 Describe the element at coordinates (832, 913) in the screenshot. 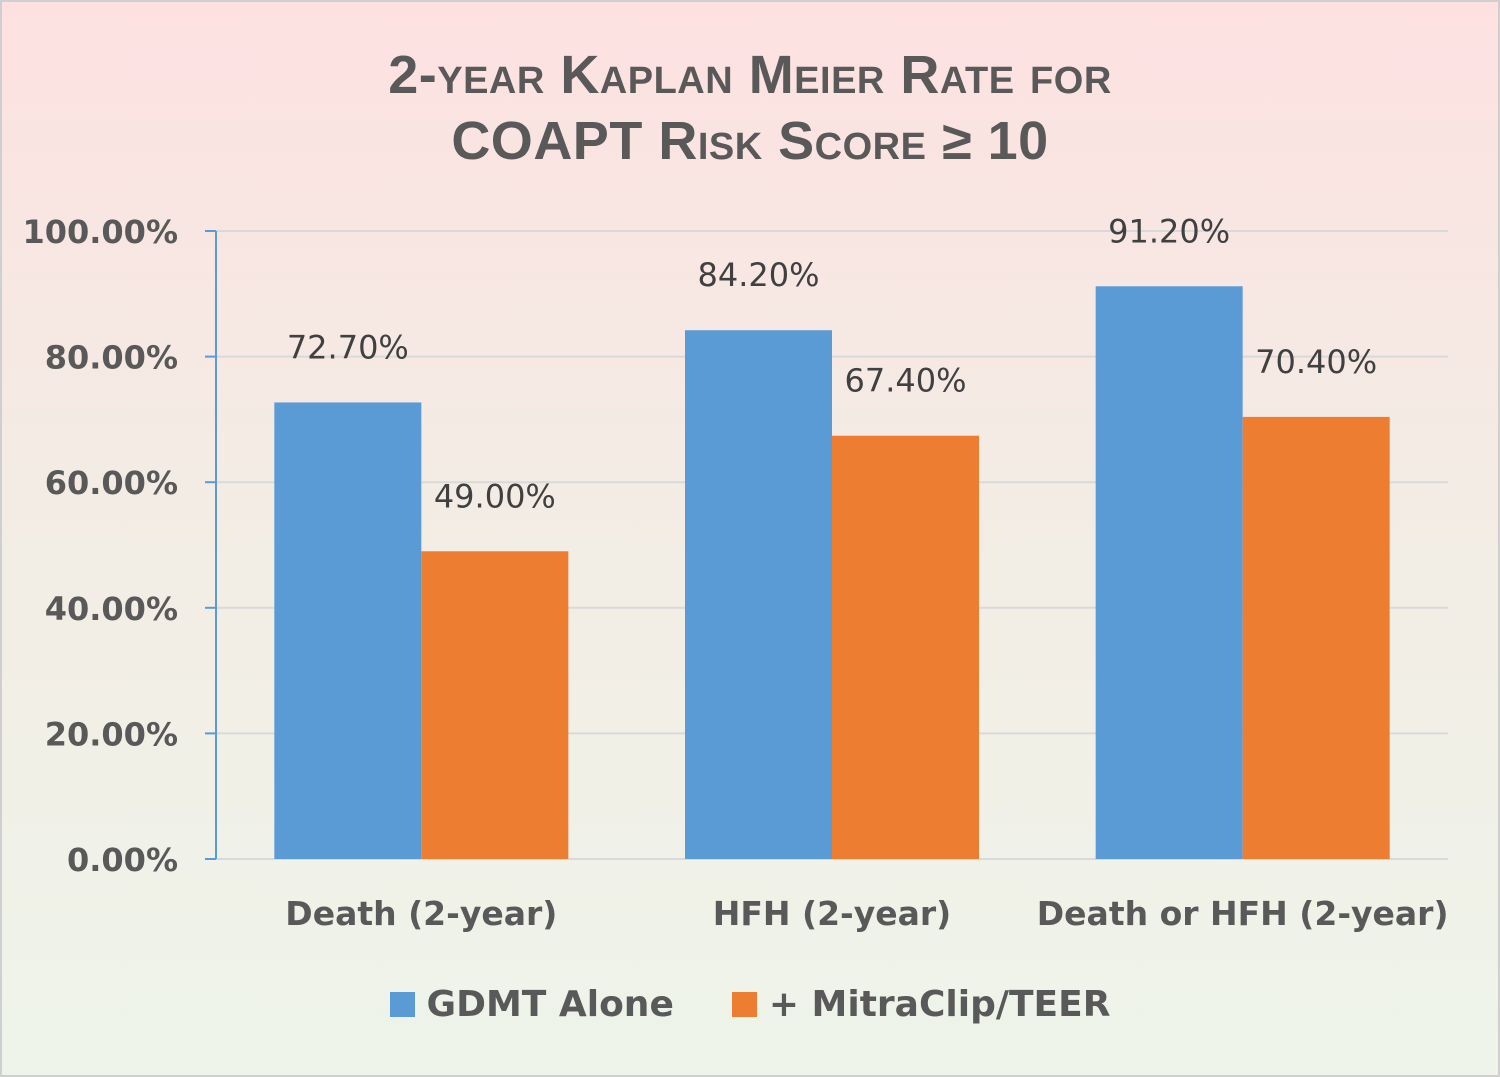

I see `x-tick-label: HFH (2-year)` at that location.